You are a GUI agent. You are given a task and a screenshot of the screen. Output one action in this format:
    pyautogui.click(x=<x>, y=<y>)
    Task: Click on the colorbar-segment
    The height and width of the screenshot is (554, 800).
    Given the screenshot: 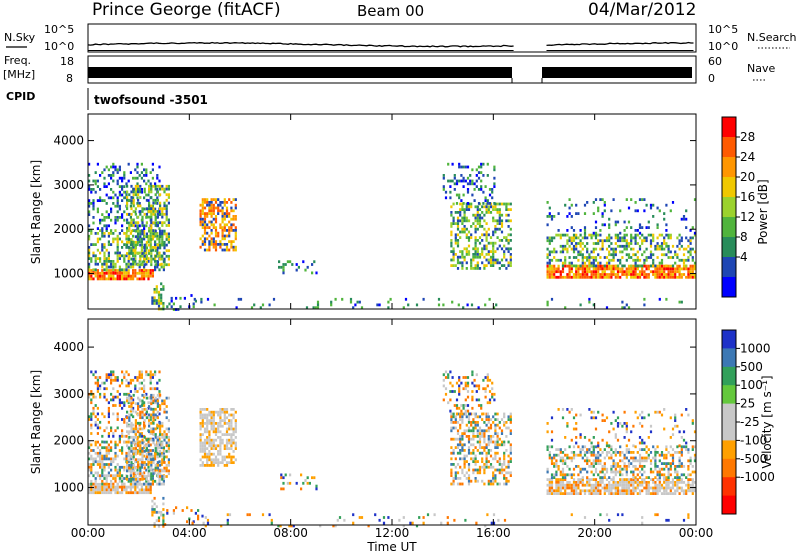 What is the action you would take?
    pyautogui.click(x=729, y=287)
    